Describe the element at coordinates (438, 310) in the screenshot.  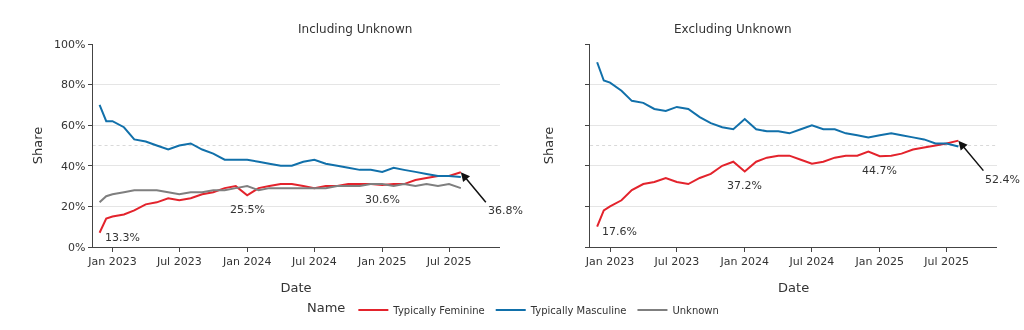
I see `legend-label: Typically Feminine` at that location.